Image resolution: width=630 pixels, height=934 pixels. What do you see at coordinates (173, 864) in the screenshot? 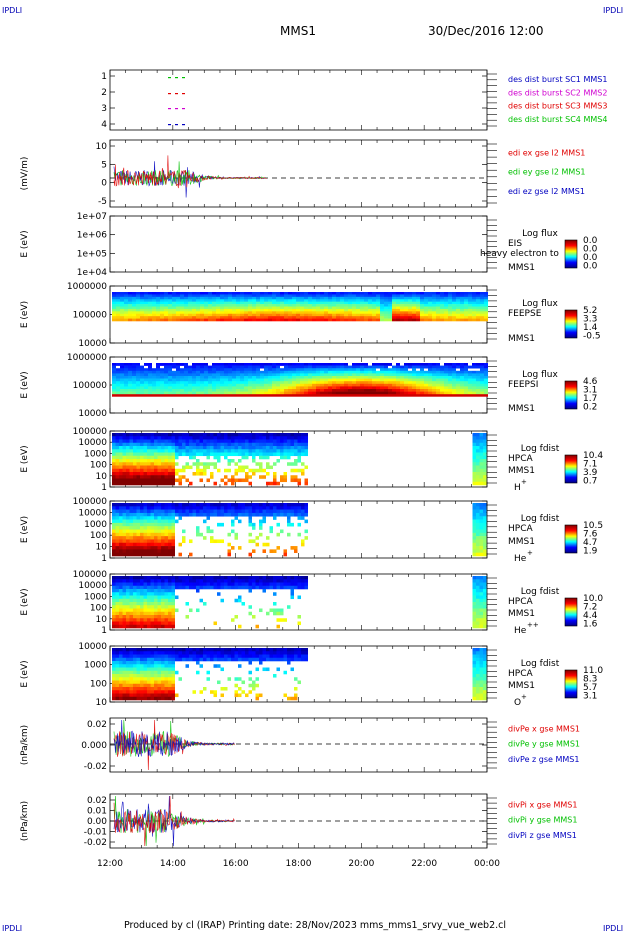
I see `time-tick-label: 14:00` at bounding box center [173, 864].